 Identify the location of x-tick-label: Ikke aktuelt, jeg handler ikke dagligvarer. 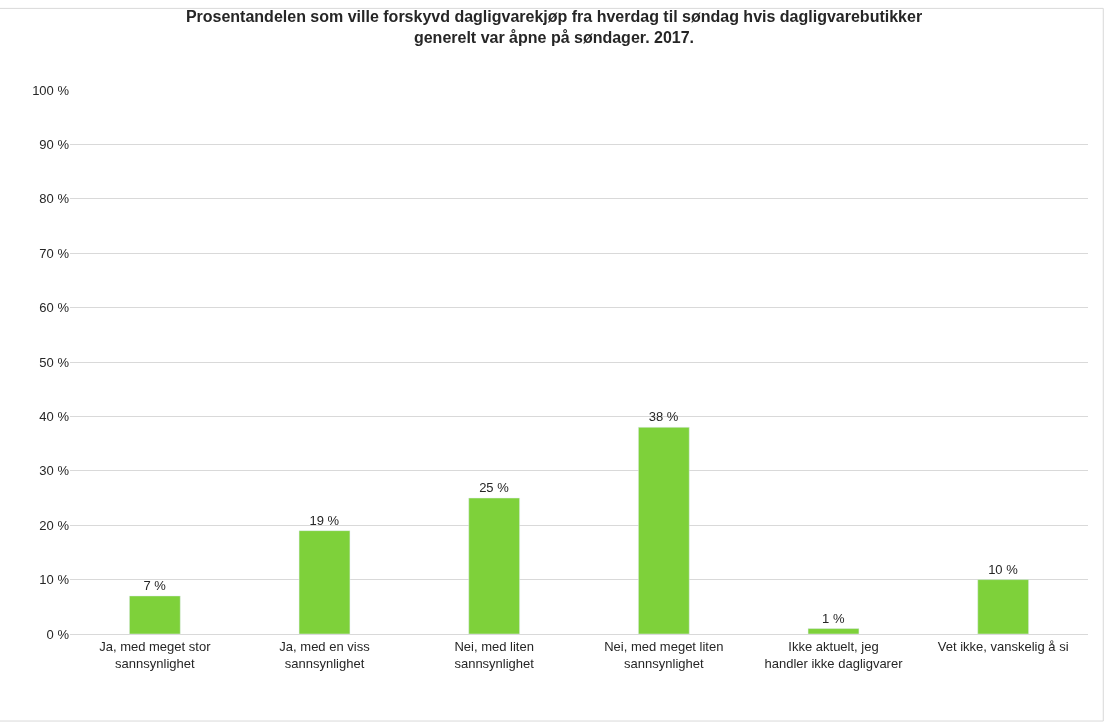
(834, 654).